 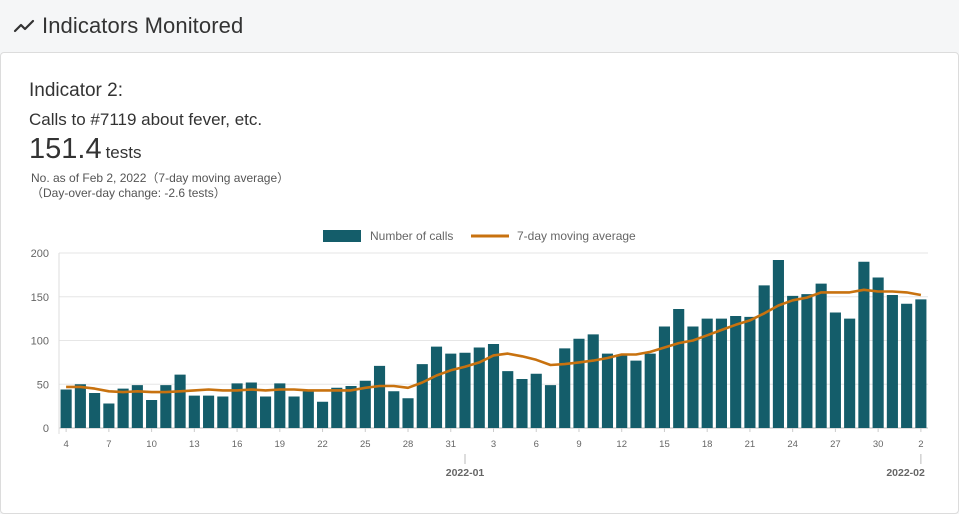 I want to click on legend-label-average: 7-day moving average, so click(x=576, y=236).